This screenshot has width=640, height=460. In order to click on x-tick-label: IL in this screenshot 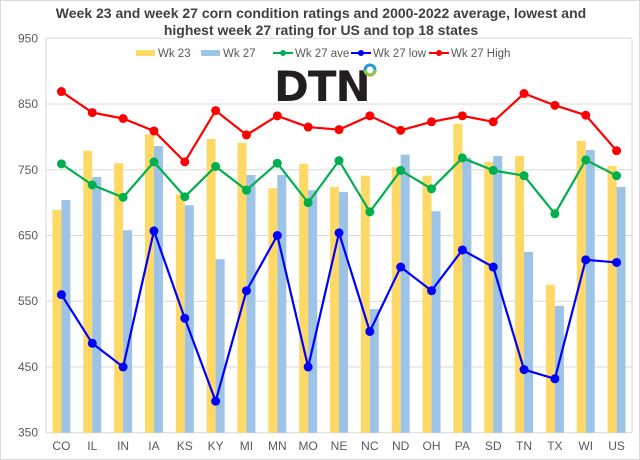, I will do `click(92, 446)`.